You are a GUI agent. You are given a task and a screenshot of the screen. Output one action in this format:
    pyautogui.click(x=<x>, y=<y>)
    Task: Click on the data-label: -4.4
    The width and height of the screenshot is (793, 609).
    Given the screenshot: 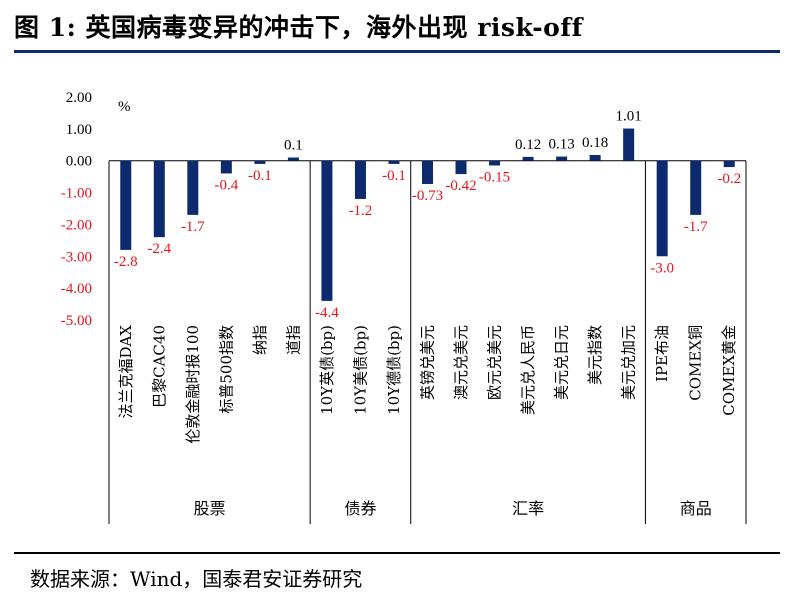 What is the action you would take?
    pyautogui.click(x=327, y=313)
    